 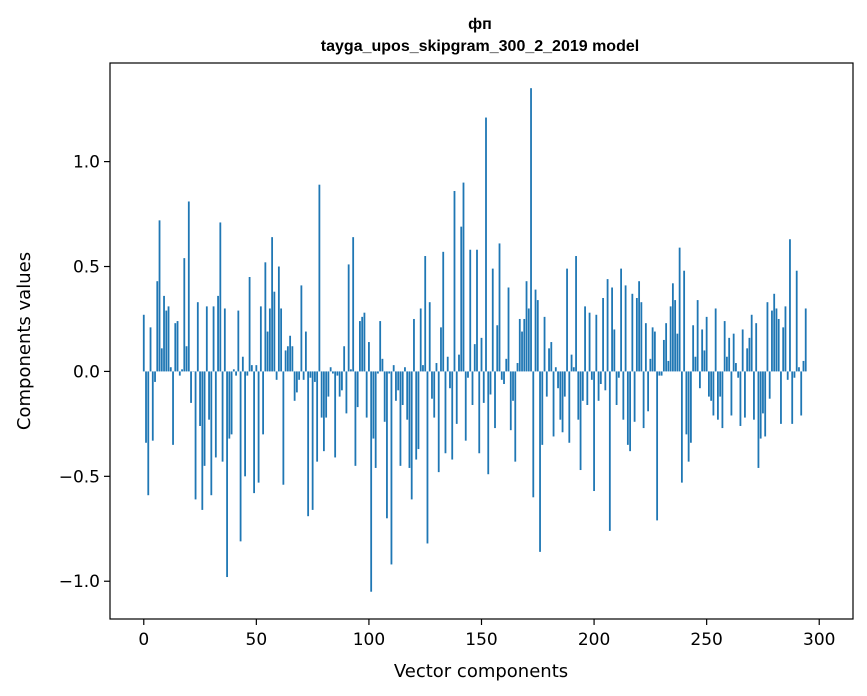 I want to click on x-axis-label: Vector components, so click(x=481, y=671).